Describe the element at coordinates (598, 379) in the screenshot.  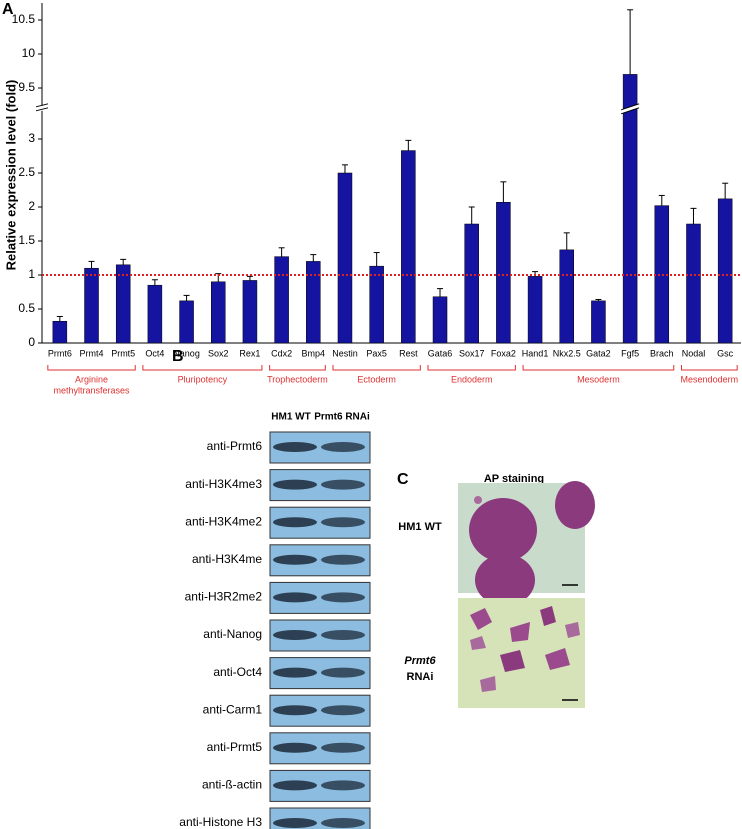
I see `group-label: Mesoderm` at that location.